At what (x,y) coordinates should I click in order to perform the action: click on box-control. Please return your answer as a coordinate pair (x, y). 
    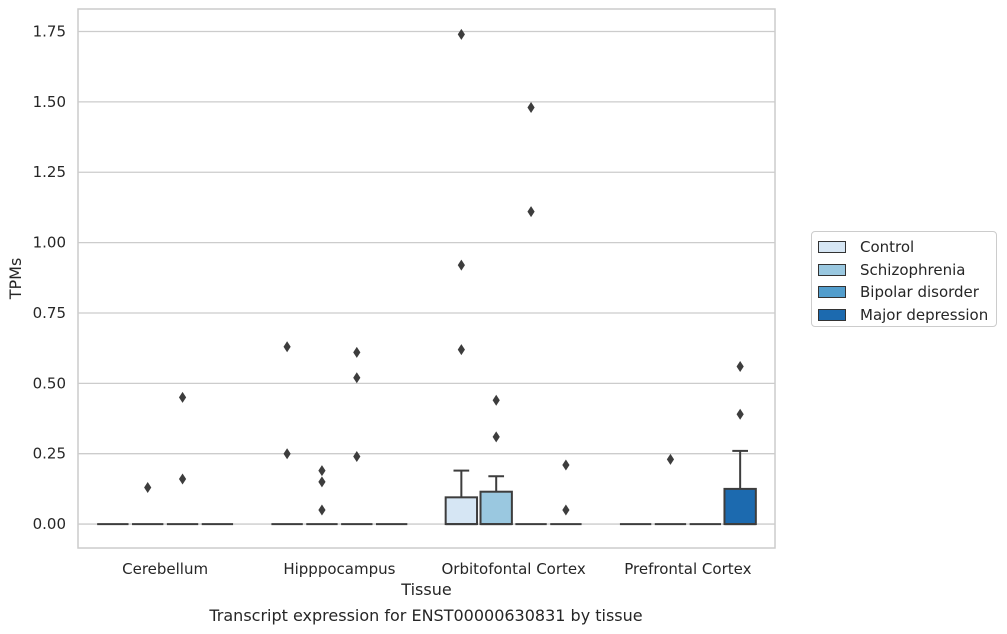
    Looking at the image, I should click on (461, 497).